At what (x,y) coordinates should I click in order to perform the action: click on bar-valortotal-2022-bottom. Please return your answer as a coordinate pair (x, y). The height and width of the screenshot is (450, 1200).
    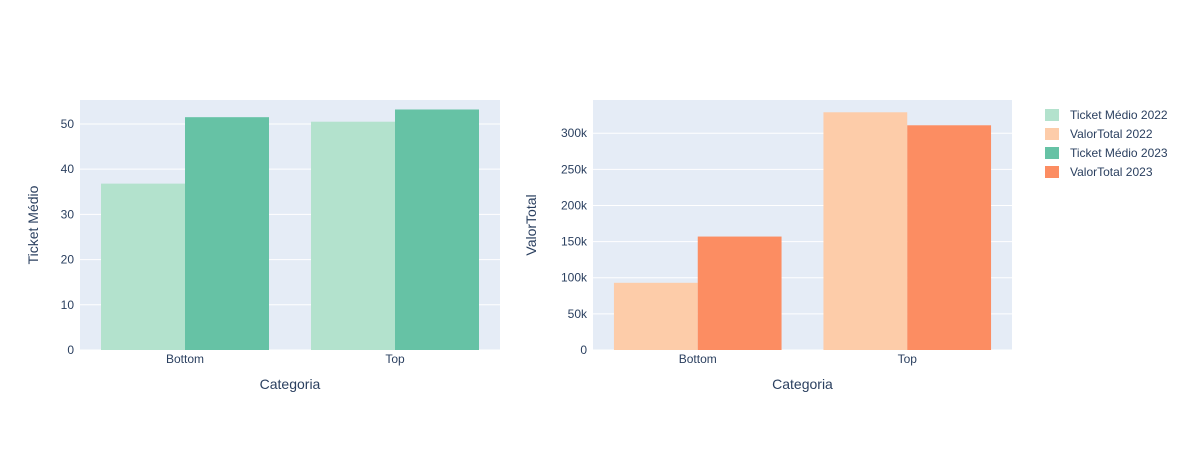
    Looking at the image, I should click on (655, 316).